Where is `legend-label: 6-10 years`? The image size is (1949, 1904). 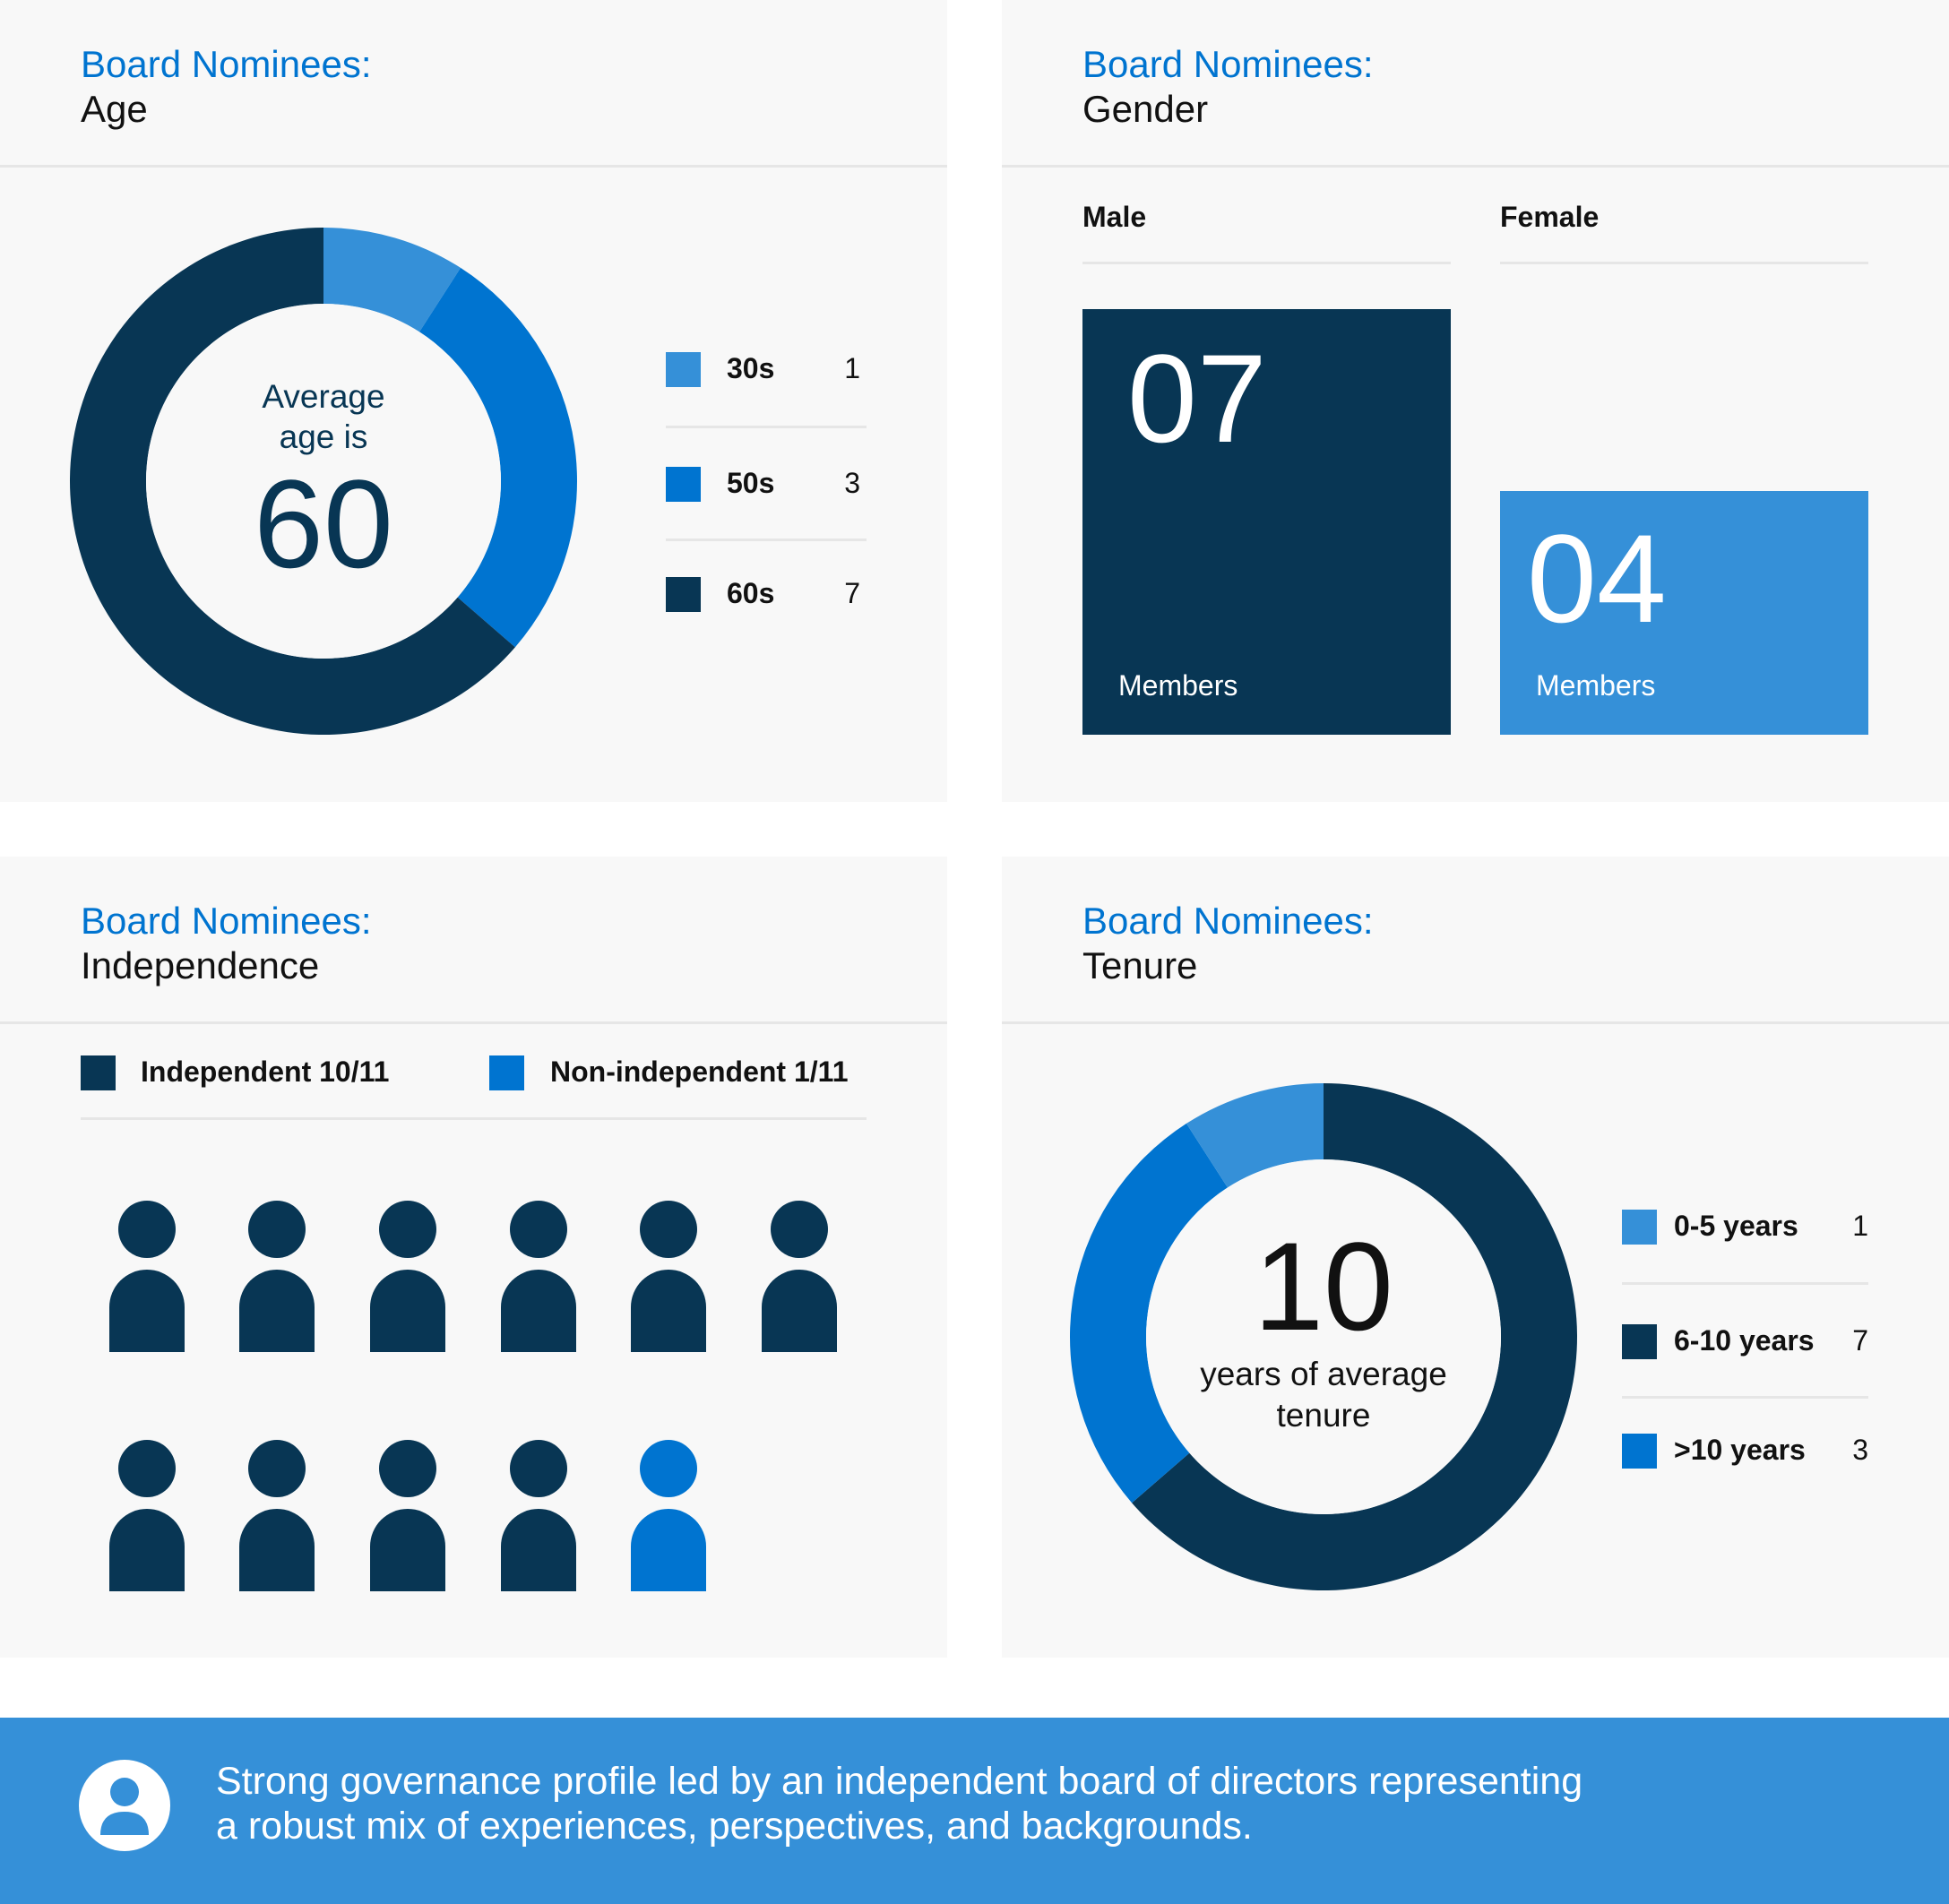 legend-label: 6-10 years is located at coordinates (1744, 1340).